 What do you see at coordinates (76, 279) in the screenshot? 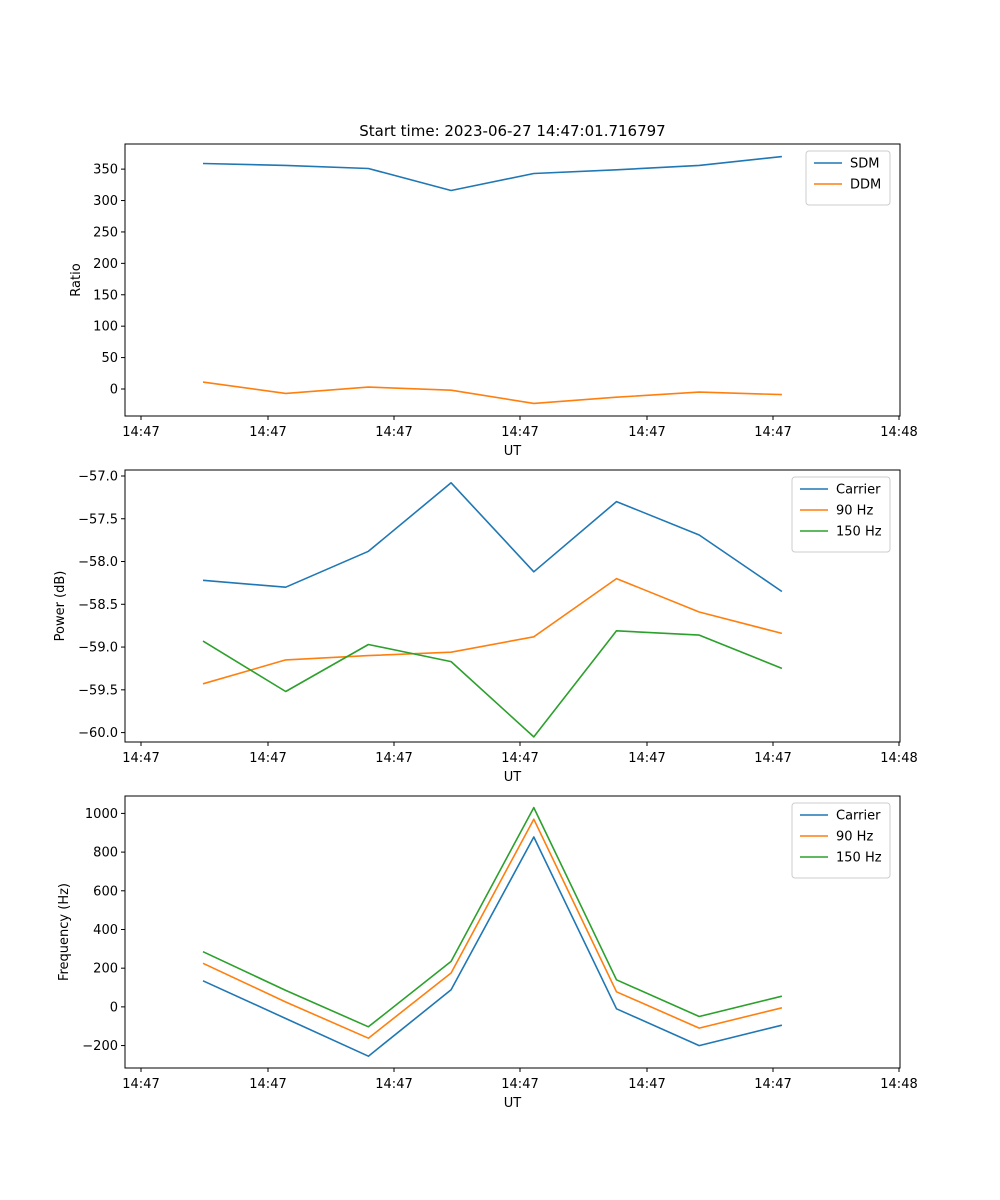
I see `y-axis-label: Ratio` at bounding box center [76, 279].